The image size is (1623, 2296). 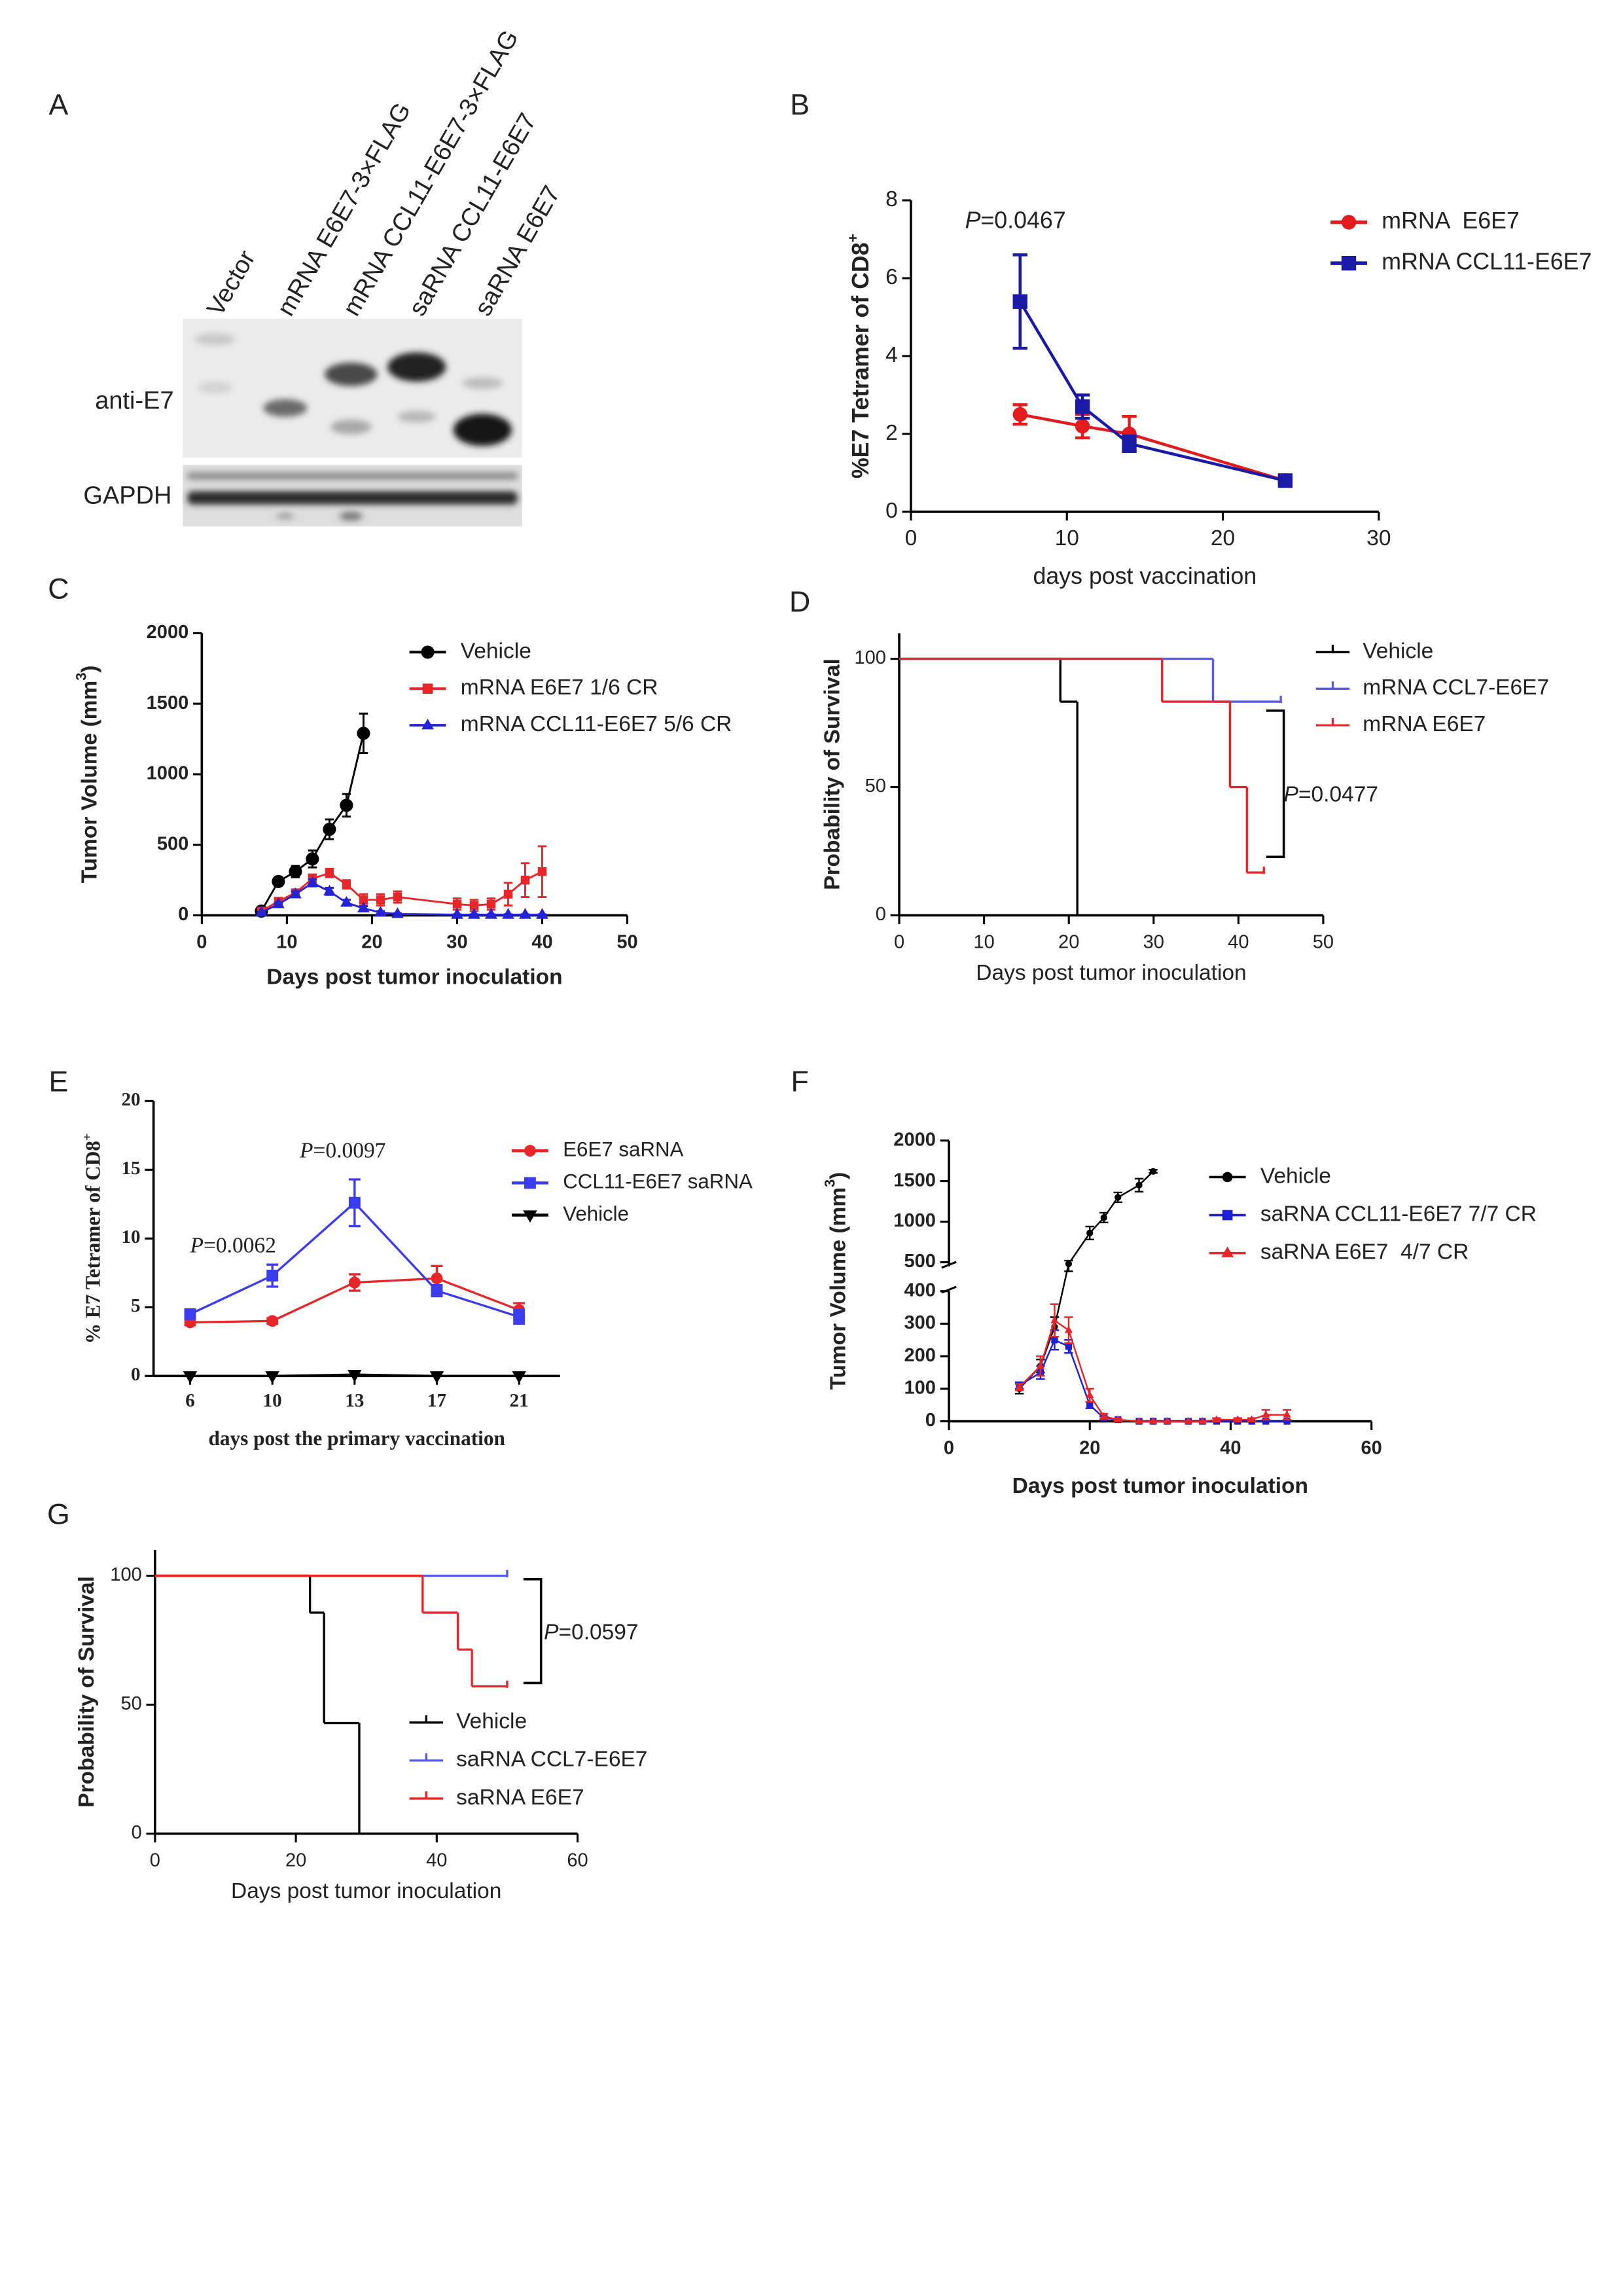 What do you see at coordinates (799, 602) in the screenshot?
I see `panel-label: D` at bounding box center [799, 602].